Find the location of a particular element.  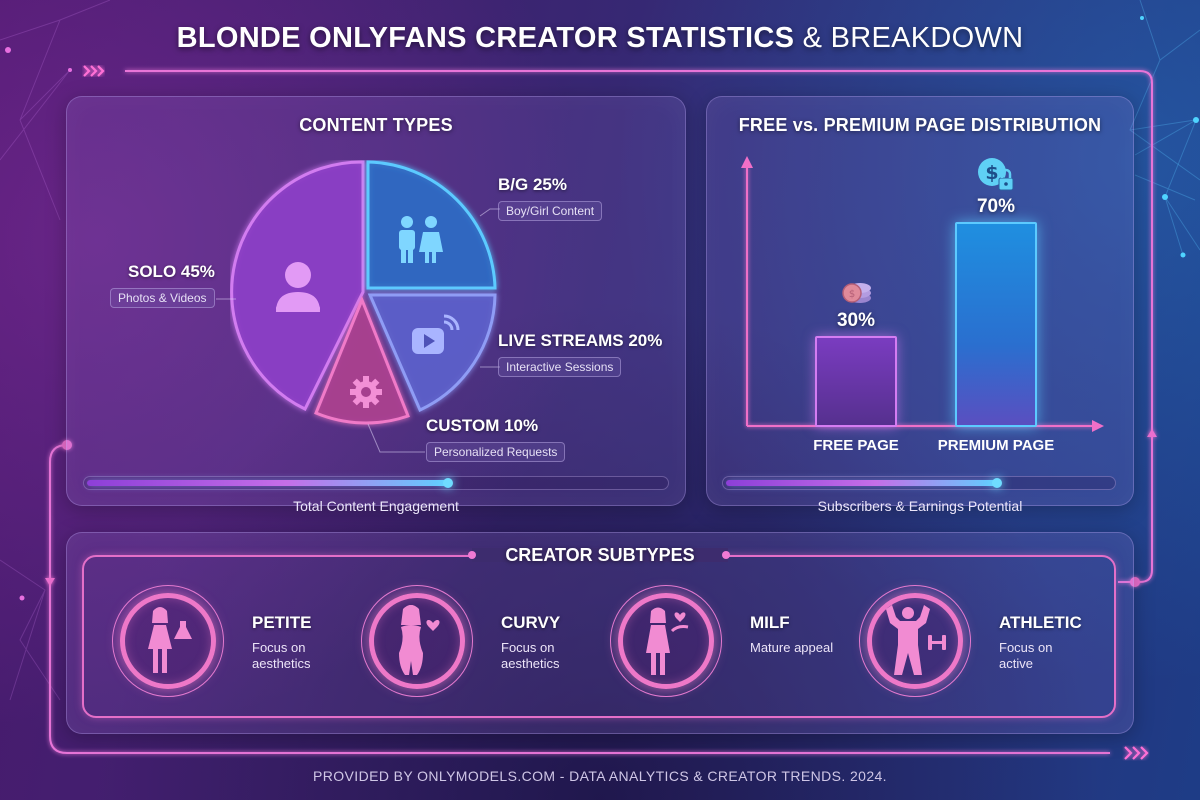

earnings-potential-caption: Subscribers & Earnings Potential is located at coordinates (920, 506).